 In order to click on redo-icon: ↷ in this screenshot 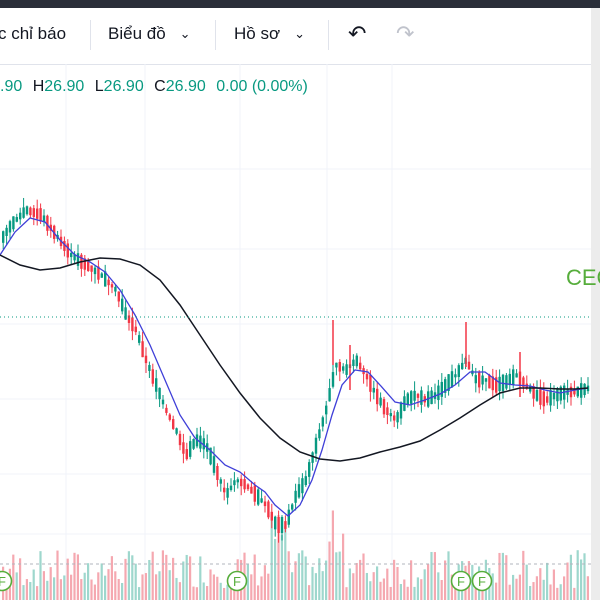, I will do `click(405, 33)`.